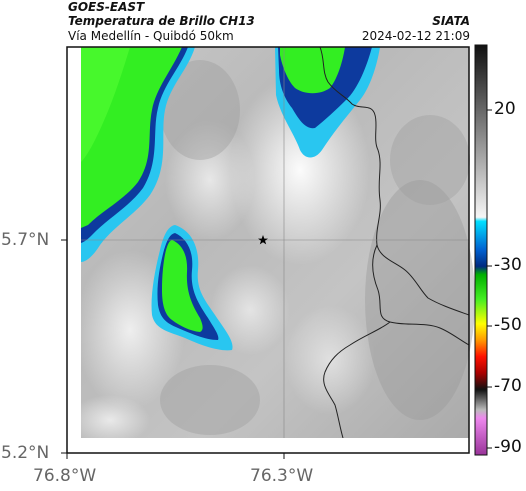 Image resolution: width=526 pixels, height=491 pixels. I want to click on colorbar-tick-label: -50, so click(508, 325).